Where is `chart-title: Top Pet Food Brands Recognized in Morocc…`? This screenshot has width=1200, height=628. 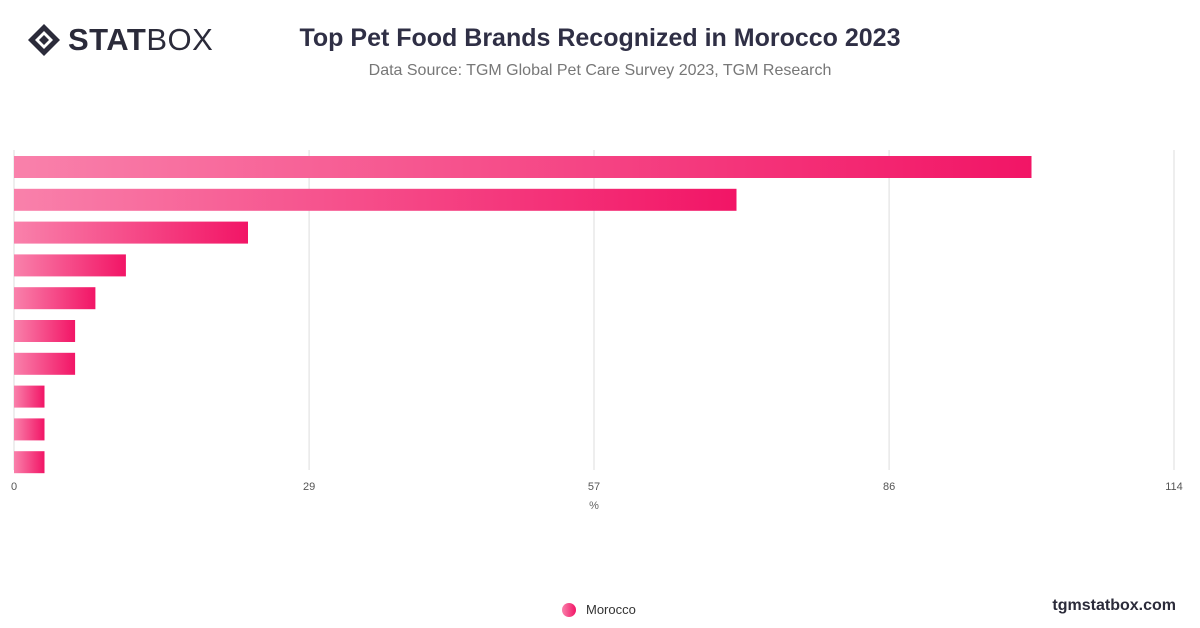 chart-title: Top Pet Food Brands Recognized in Morocc… is located at coordinates (600, 38).